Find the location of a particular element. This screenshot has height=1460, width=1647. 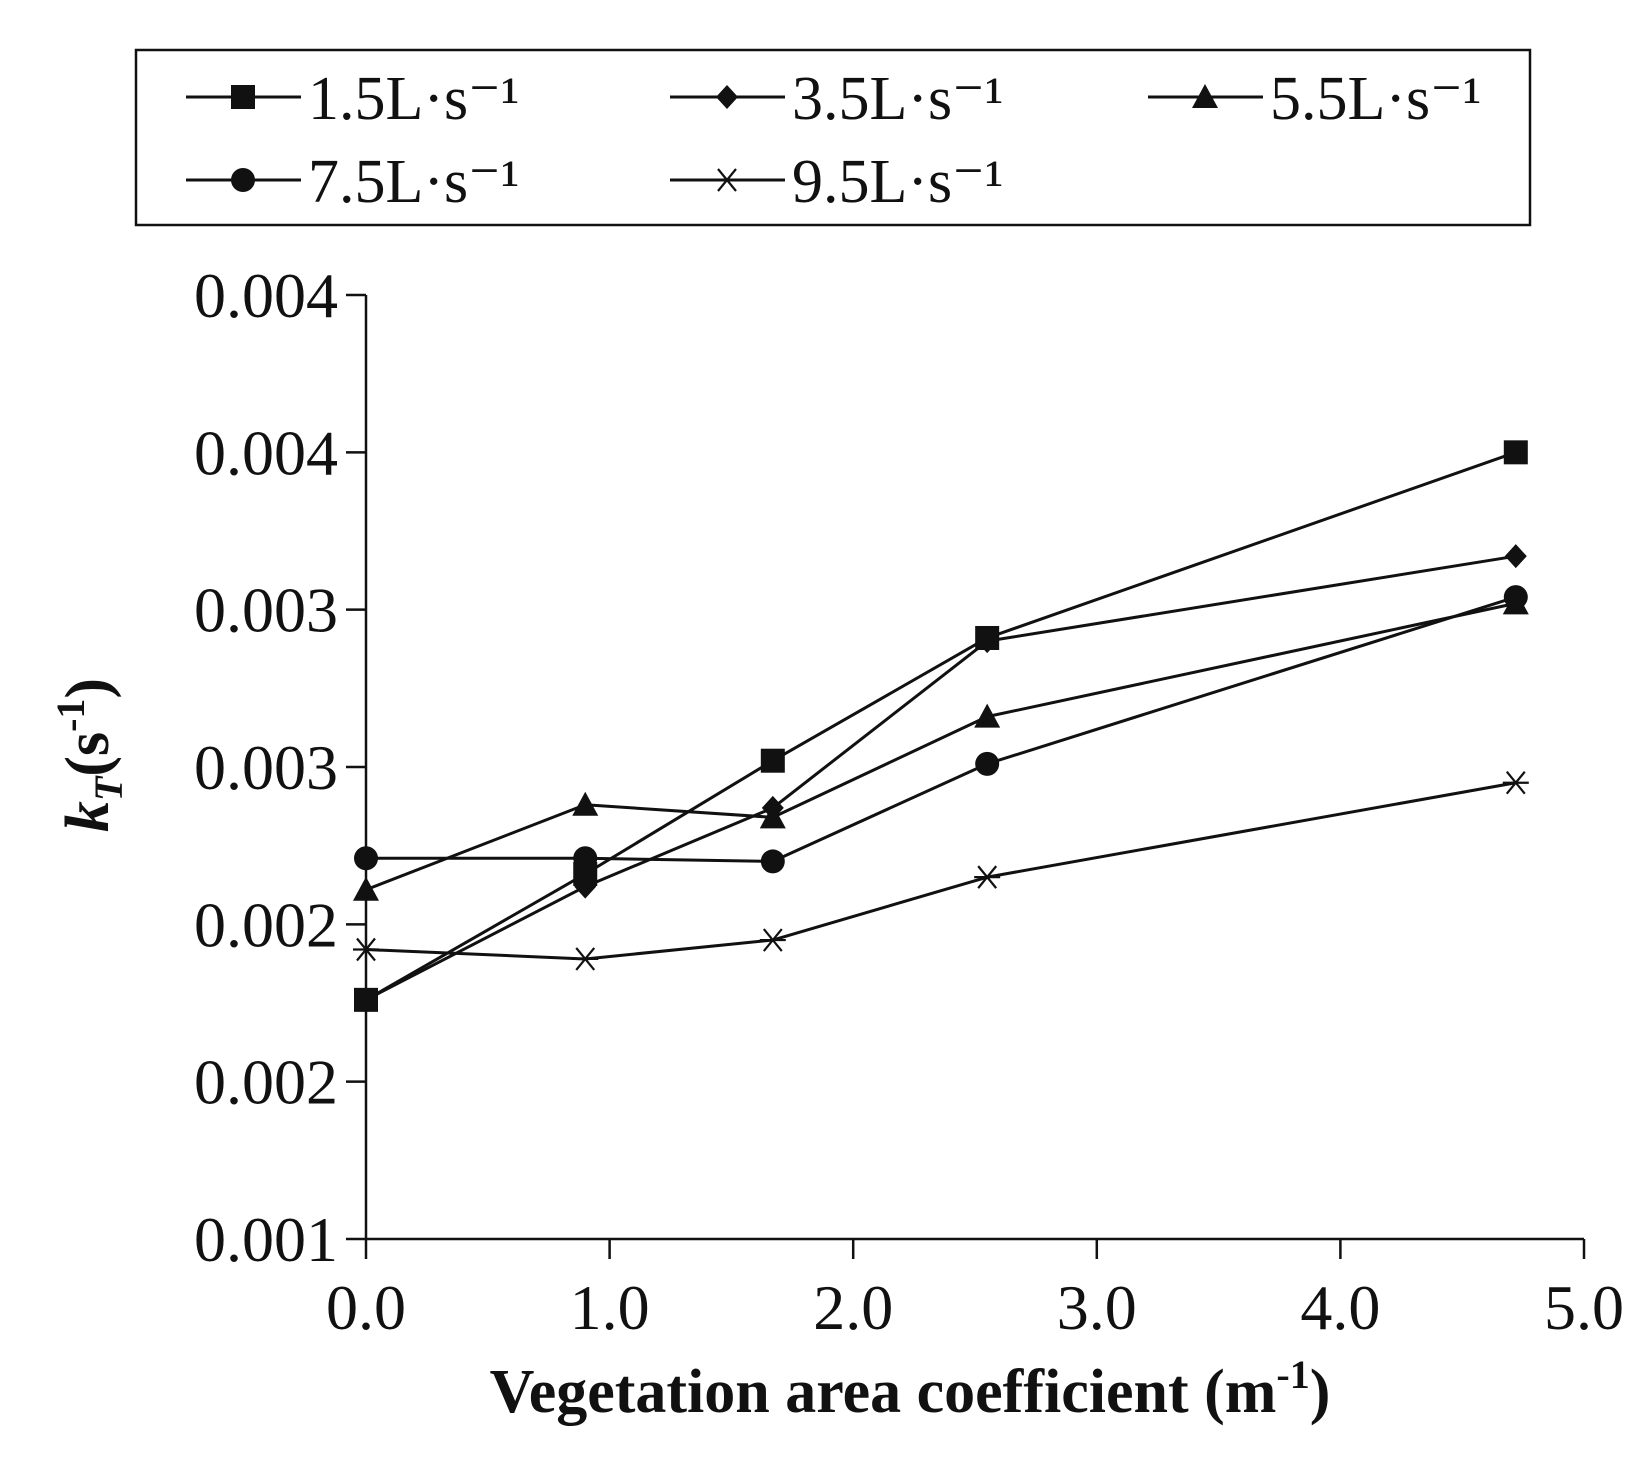

y-axis-title: kT(s-1) is located at coordinates (89, 755).